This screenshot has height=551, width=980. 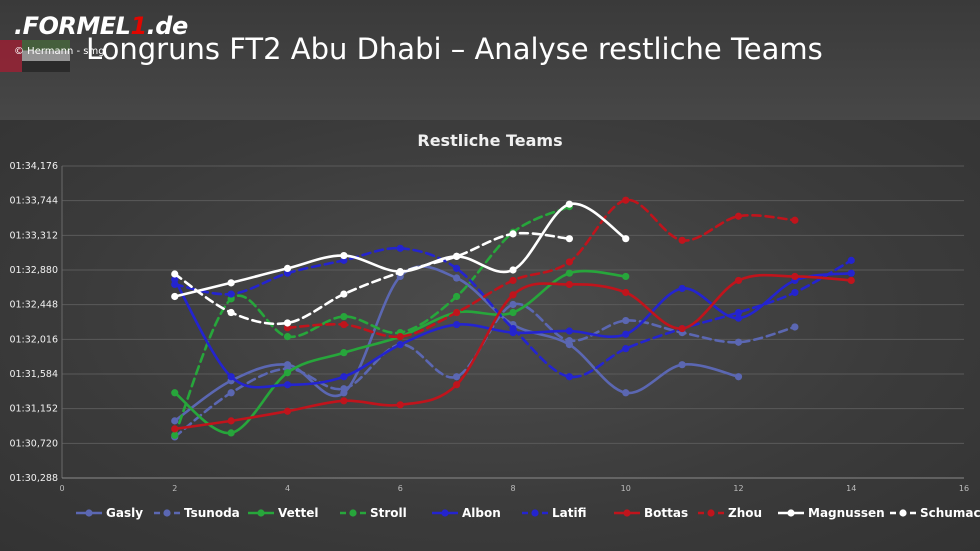 I want to click on y-tick-label: 01:31,584, so click(x=33, y=374).